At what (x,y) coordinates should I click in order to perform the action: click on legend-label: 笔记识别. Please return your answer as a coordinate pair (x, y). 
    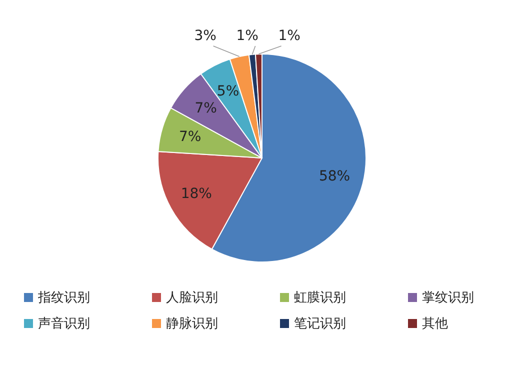
    Looking at the image, I should click on (320, 324).